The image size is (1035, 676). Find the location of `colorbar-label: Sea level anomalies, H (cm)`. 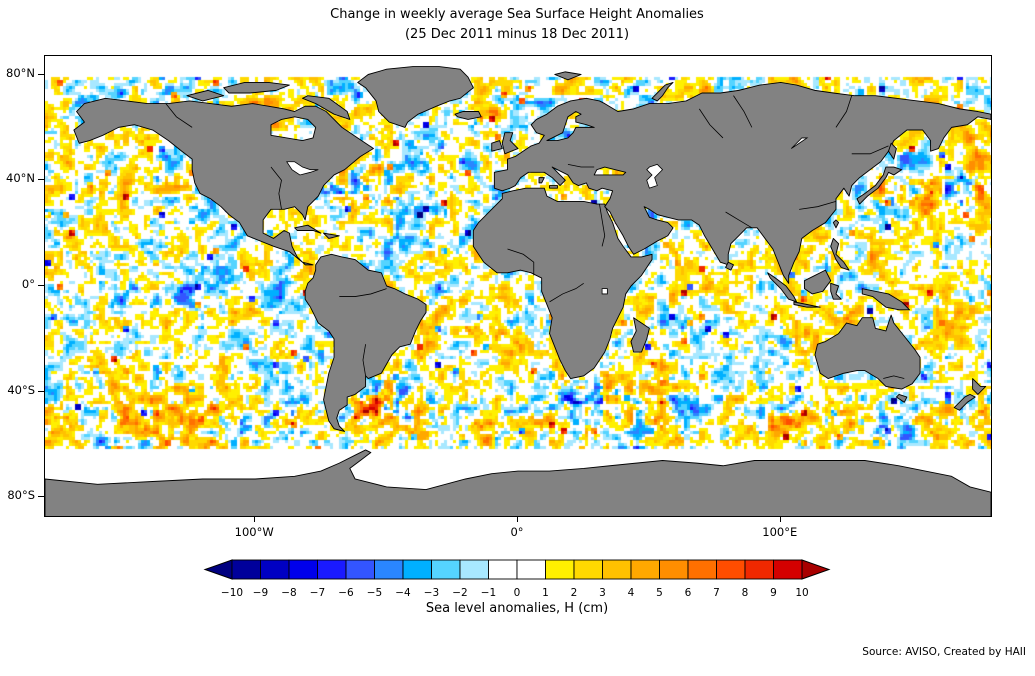

colorbar-label: Sea level anomalies, H (cm) is located at coordinates (517, 608).